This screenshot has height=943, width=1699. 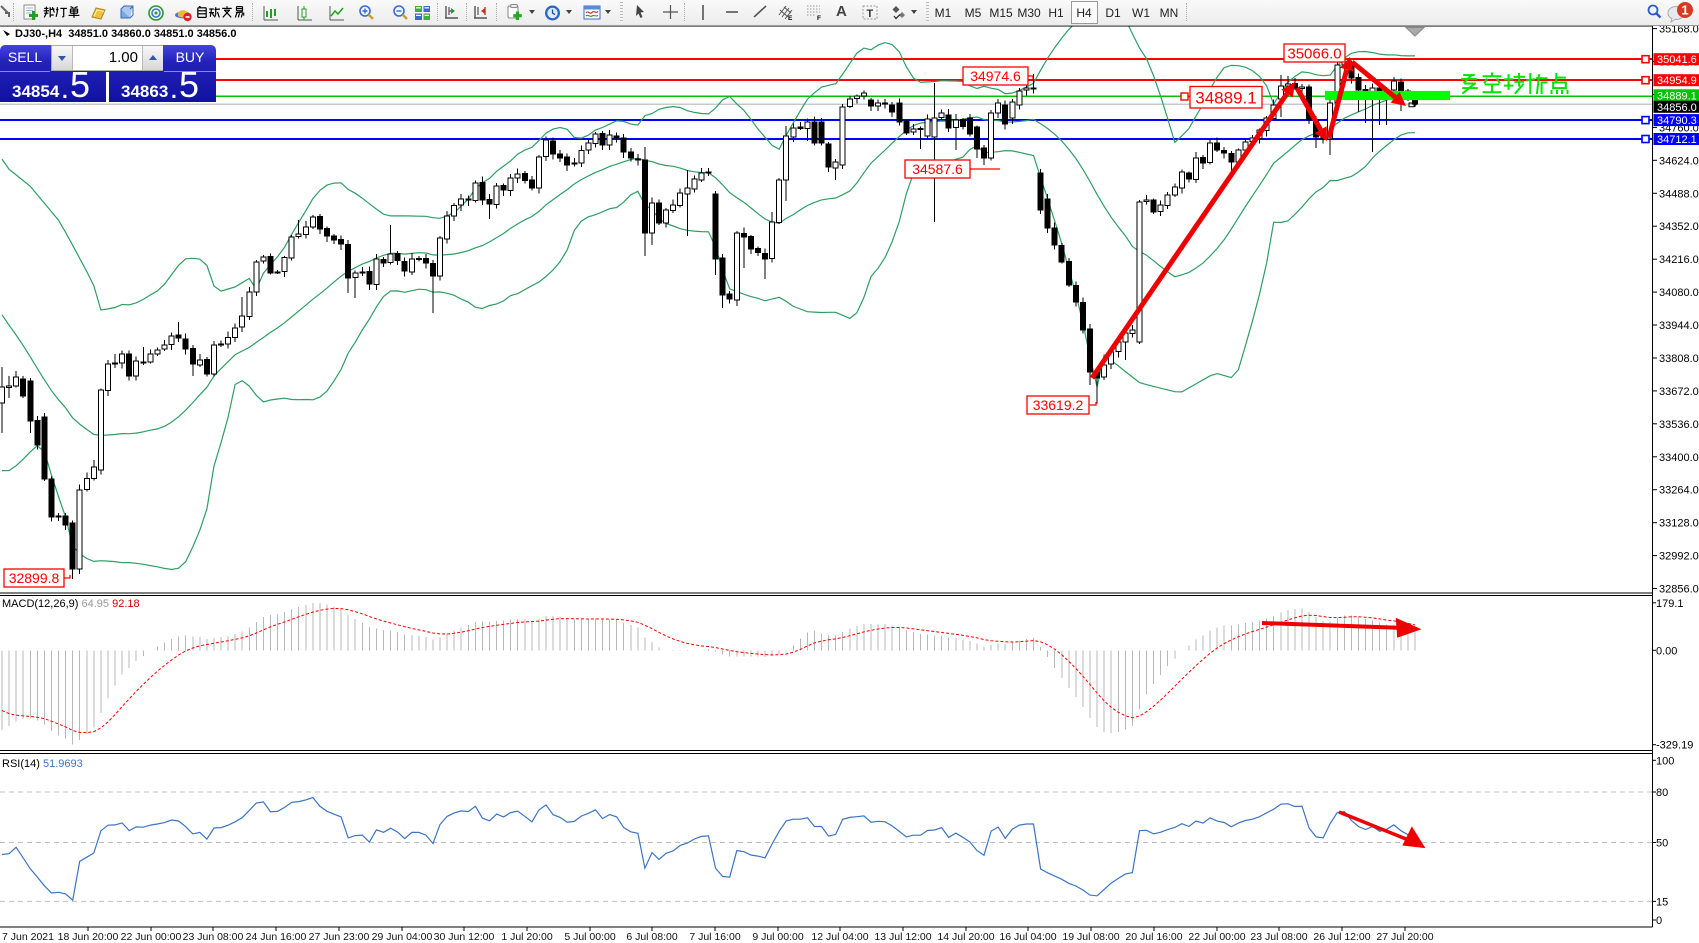 I want to click on svg-text: T, so click(x=870, y=14).